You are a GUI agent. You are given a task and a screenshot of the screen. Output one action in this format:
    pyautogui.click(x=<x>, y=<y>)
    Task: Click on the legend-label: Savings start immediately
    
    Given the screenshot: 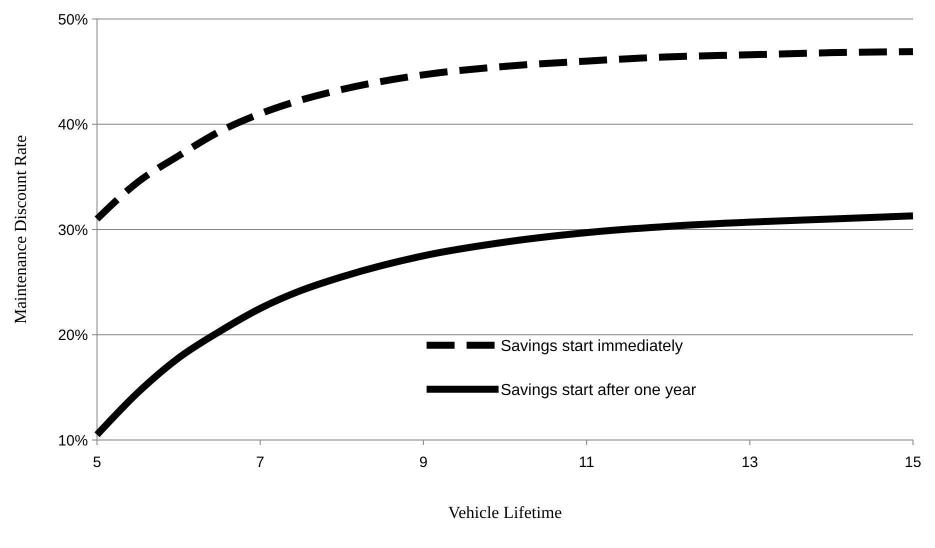 What is the action you would take?
    pyautogui.click(x=591, y=346)
    